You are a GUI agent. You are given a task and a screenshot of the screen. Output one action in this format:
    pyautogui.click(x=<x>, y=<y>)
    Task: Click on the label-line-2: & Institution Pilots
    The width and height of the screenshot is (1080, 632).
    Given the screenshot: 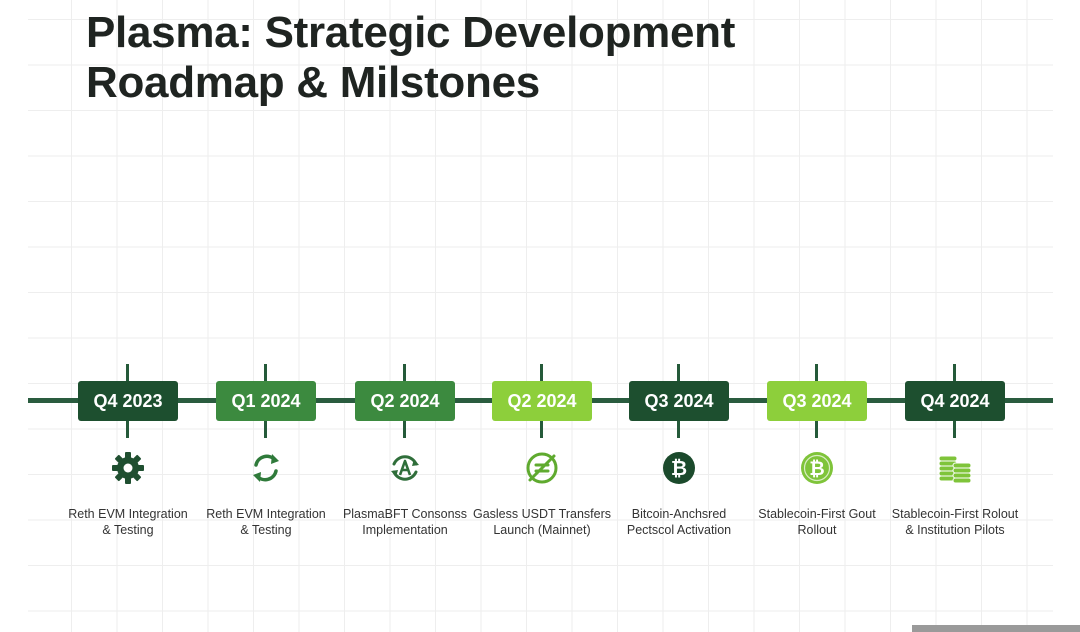 What is the action you would take?
    pyautogui.click(x=955, y=530)
    